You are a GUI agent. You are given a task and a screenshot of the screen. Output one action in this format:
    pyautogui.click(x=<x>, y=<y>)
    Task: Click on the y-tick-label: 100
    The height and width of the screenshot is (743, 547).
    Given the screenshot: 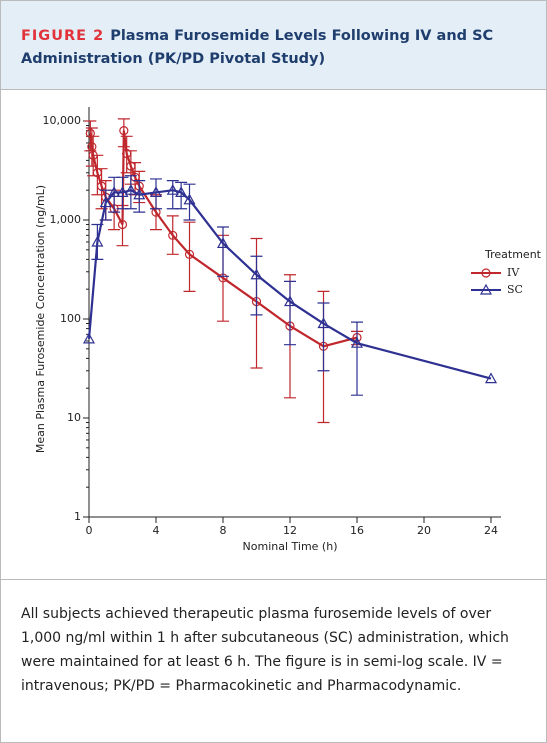 What is the action you would take?
    pyautogui.click(x=70, y=318)
    